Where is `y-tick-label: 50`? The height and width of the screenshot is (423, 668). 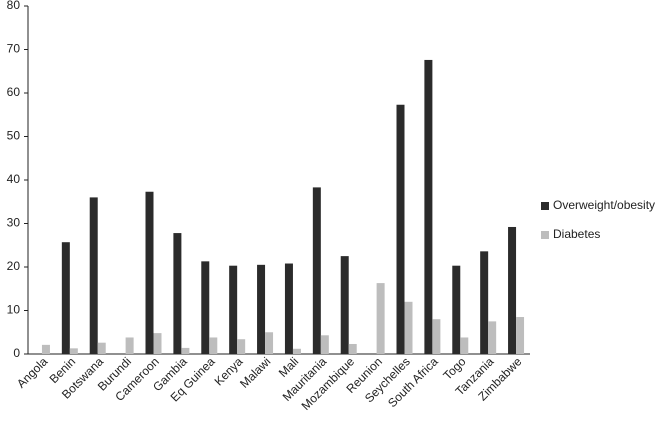 y-tick-label: 50 is located at coordinates (14, 136).